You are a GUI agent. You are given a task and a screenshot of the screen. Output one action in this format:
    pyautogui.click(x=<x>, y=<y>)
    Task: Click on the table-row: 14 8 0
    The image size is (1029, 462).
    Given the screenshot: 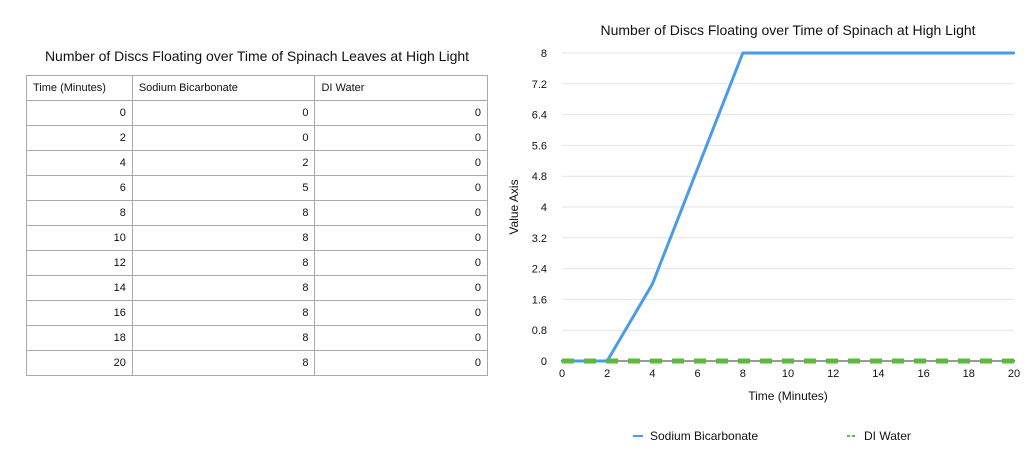 What is the action you would take?
    pyautogui.click(x=257, y=288)
    